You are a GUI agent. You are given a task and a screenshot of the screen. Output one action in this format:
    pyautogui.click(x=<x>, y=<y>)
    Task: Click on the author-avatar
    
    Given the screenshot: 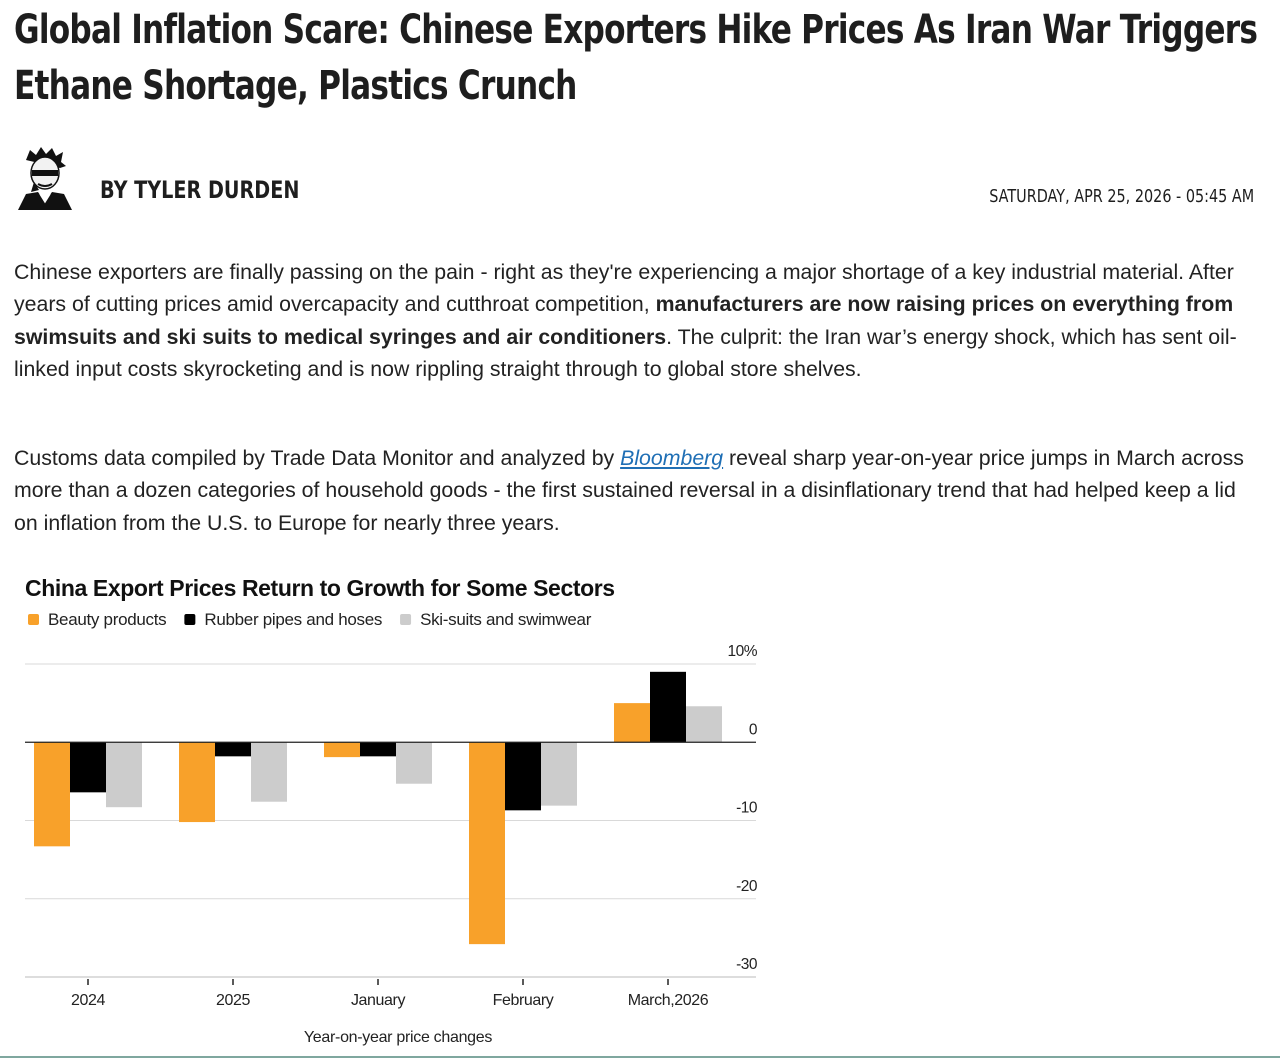 What is the action you would take?
    pyautogui.click(x=44, y=178)
    